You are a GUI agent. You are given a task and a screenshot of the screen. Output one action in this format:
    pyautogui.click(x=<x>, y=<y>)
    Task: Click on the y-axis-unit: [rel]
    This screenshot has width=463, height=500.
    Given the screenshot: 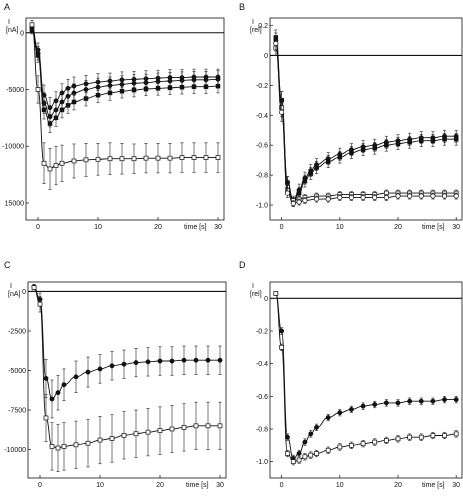 What is the action you would take?
    pyautogui.click(x=256, y=30)
    